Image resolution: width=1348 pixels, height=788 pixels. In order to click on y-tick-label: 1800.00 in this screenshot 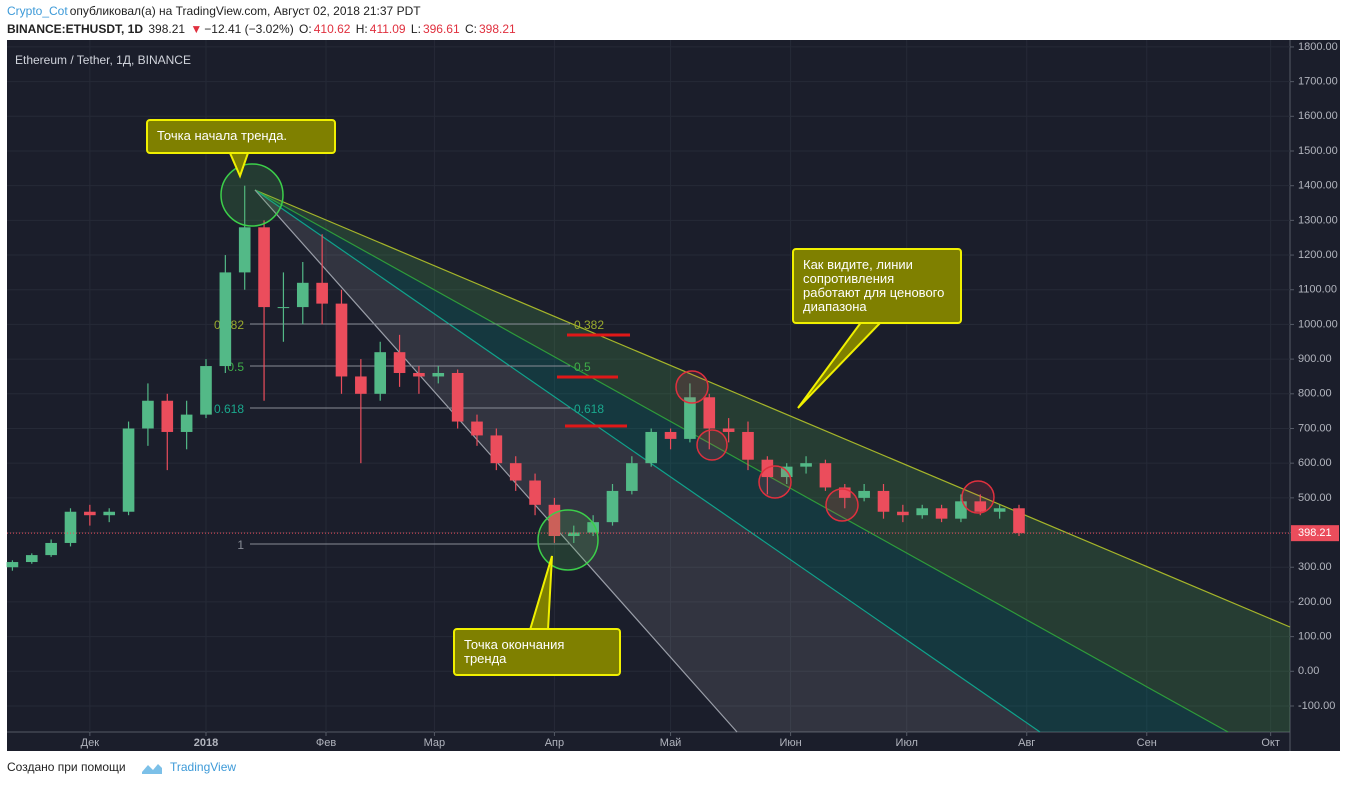, I will do `click(1318, 47)`.